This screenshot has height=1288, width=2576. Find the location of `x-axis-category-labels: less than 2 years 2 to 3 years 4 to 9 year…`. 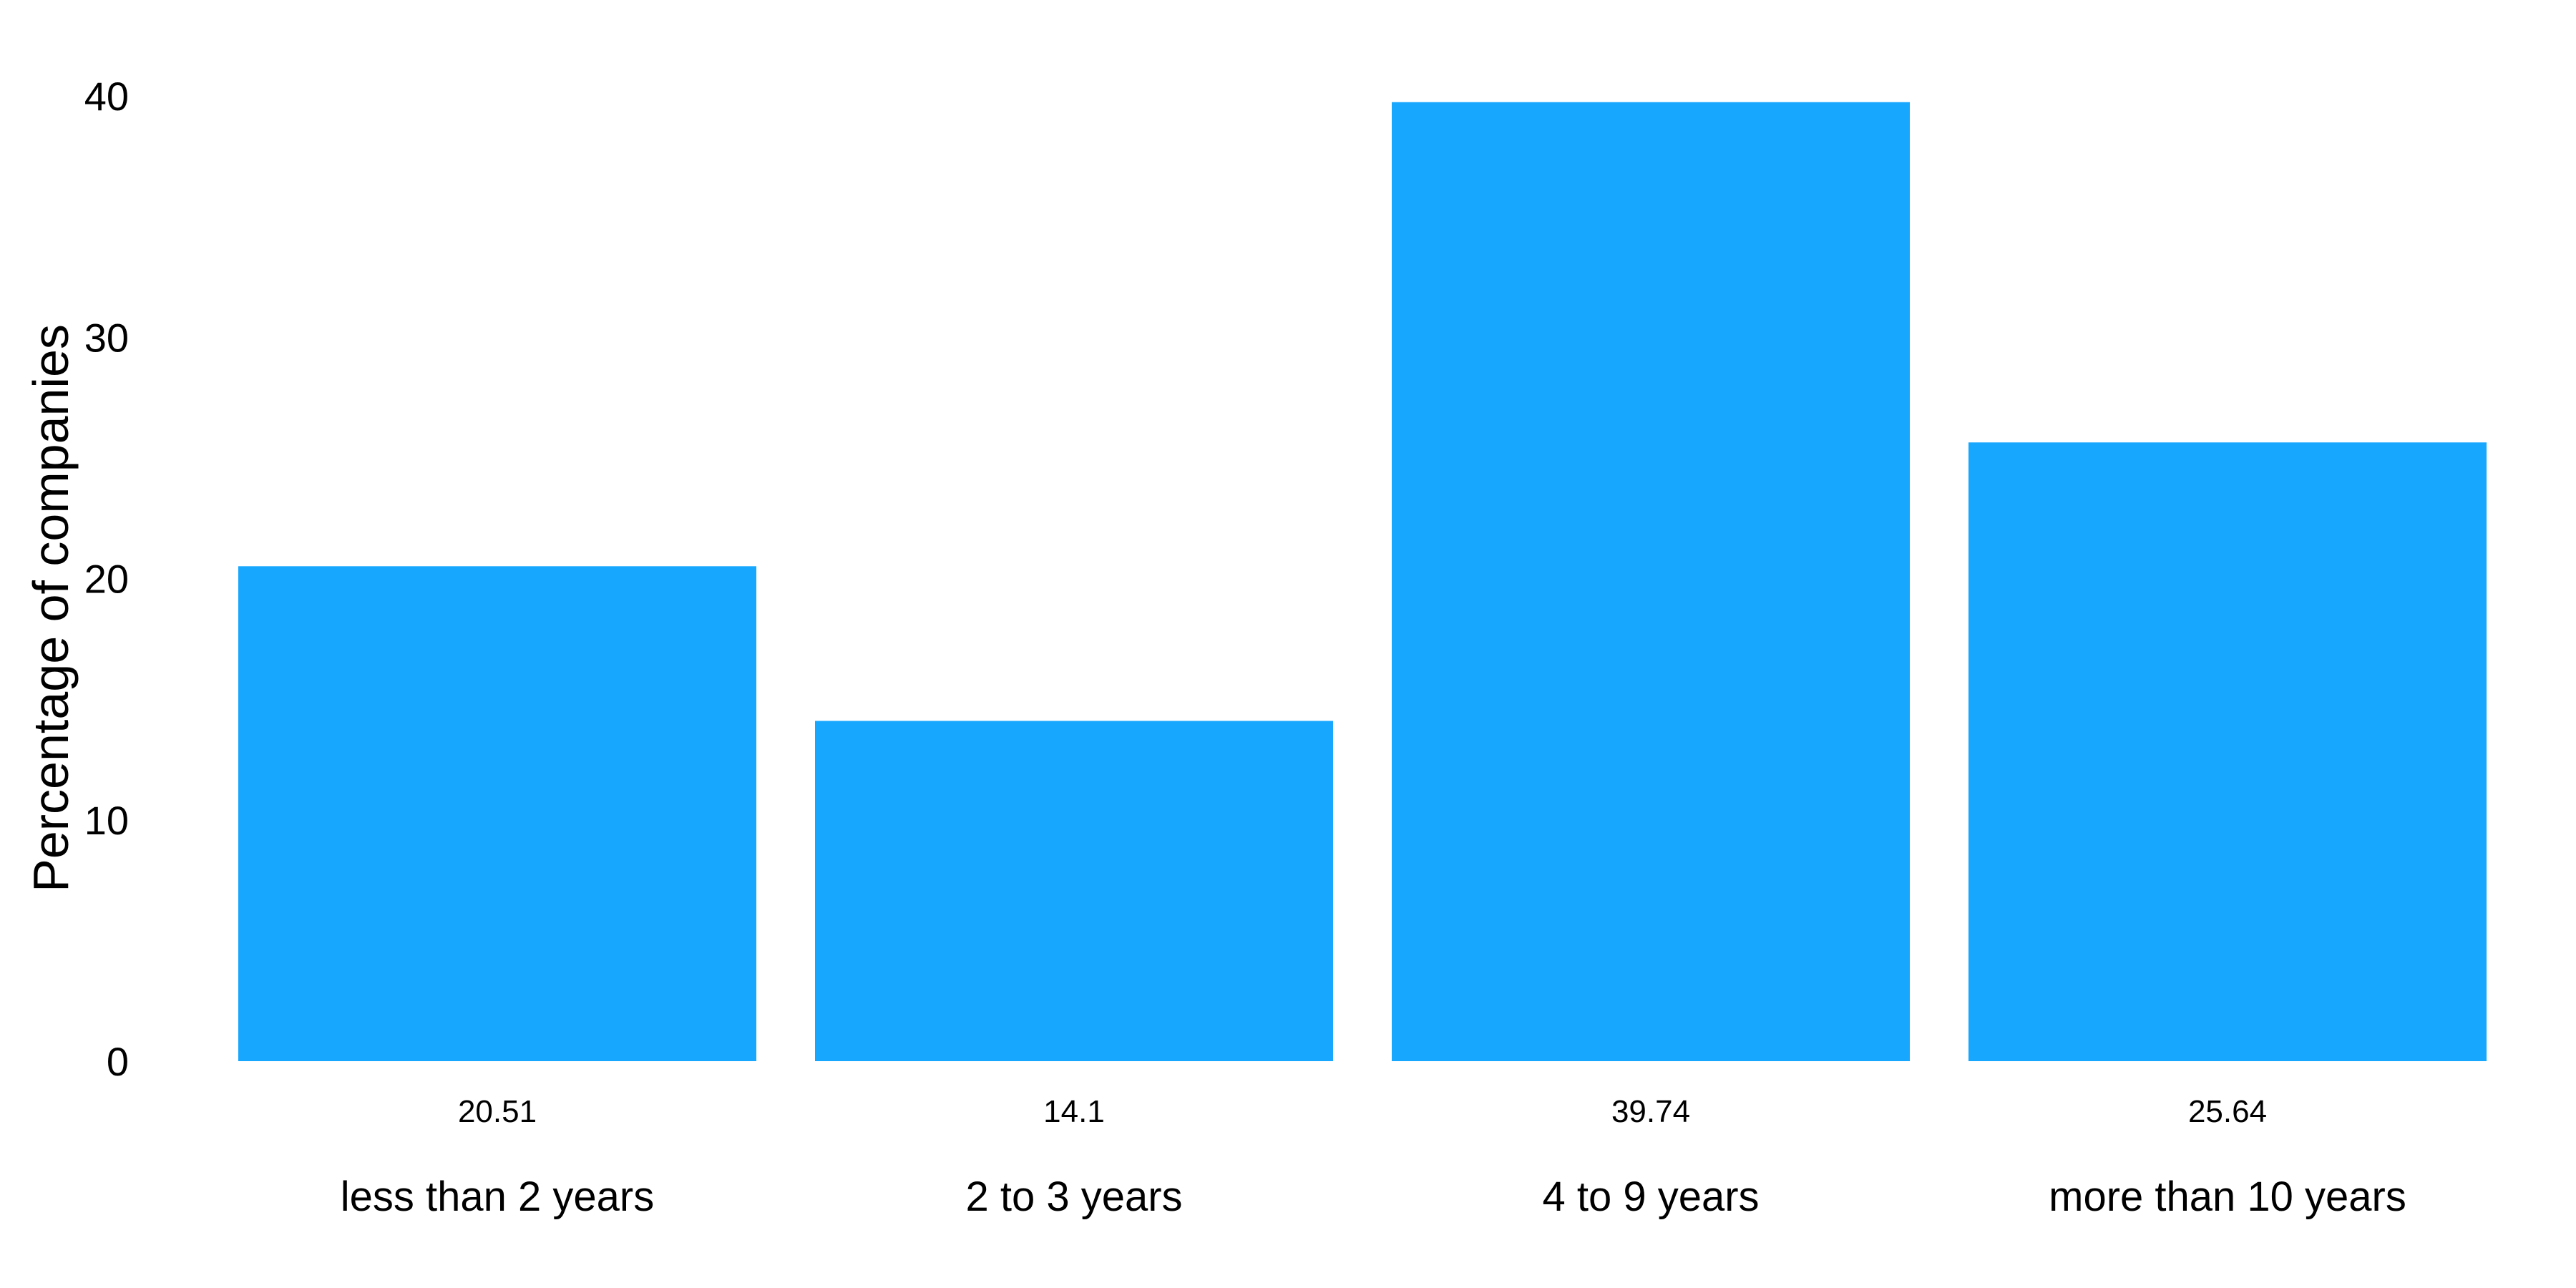

x-axis-category-labels: less than 2 years 2 to 3 years 4 to 9 year… is located at coordinates (1373, 1197).